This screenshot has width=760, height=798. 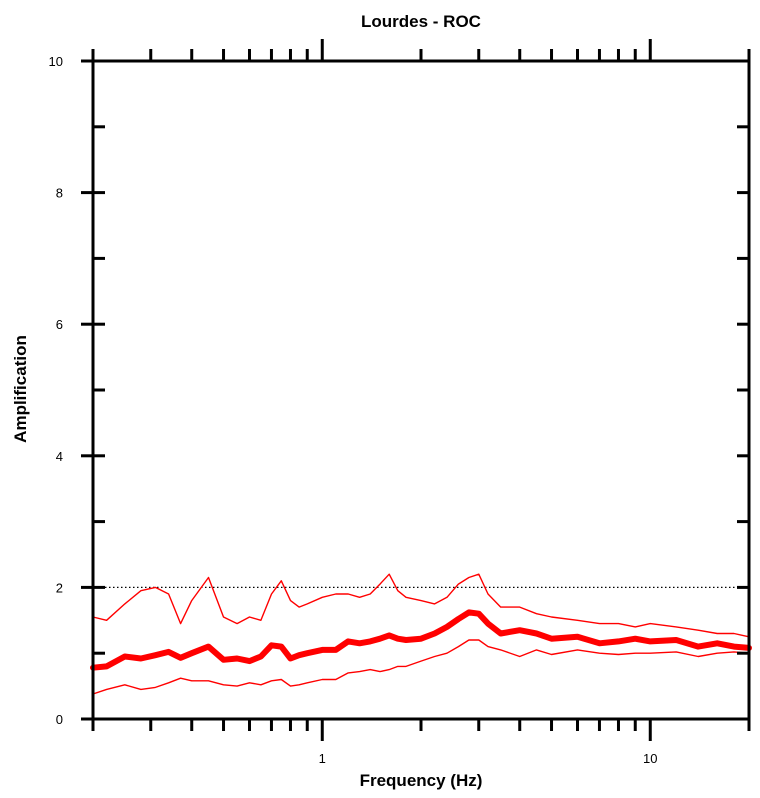 I want to click on x-tick-label: 10, so click(x=650, y=758).